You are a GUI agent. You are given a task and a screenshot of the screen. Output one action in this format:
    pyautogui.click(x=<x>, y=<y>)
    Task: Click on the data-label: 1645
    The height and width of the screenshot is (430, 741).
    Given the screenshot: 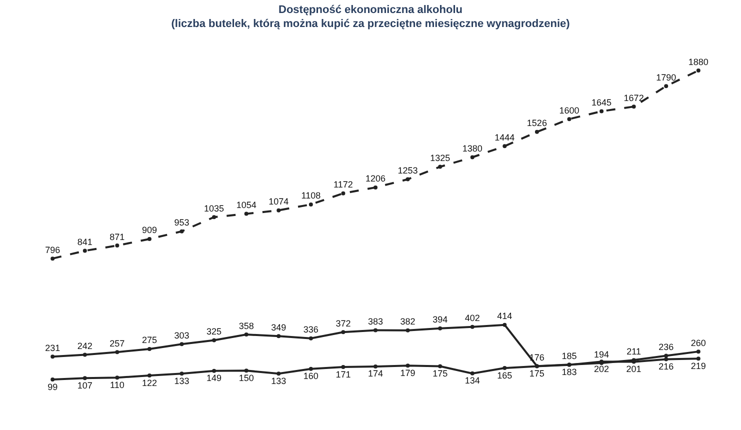 What is the action you would take?
    pyautogui.click(x=602, y=103)
    